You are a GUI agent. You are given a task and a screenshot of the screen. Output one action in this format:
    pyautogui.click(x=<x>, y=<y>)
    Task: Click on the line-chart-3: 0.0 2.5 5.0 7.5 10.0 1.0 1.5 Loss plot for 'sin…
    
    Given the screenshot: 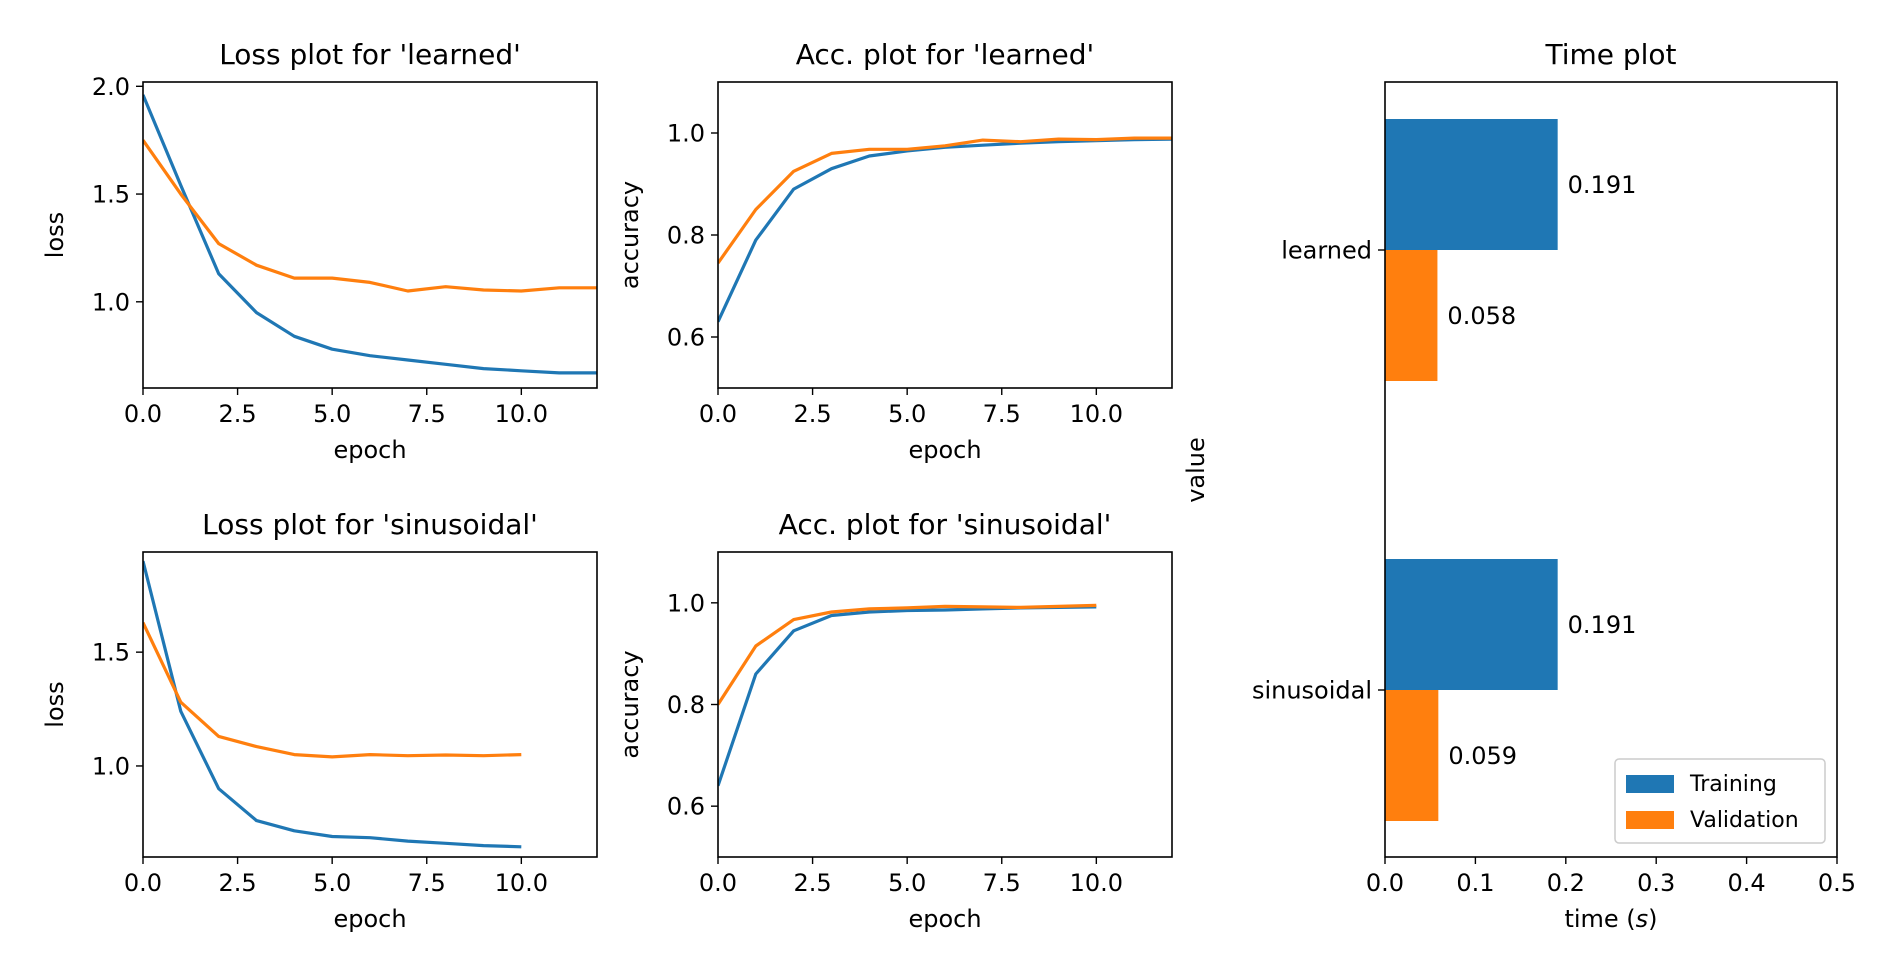 What is the action you would take?
    pyautogui.click(x=319, y=720)
    